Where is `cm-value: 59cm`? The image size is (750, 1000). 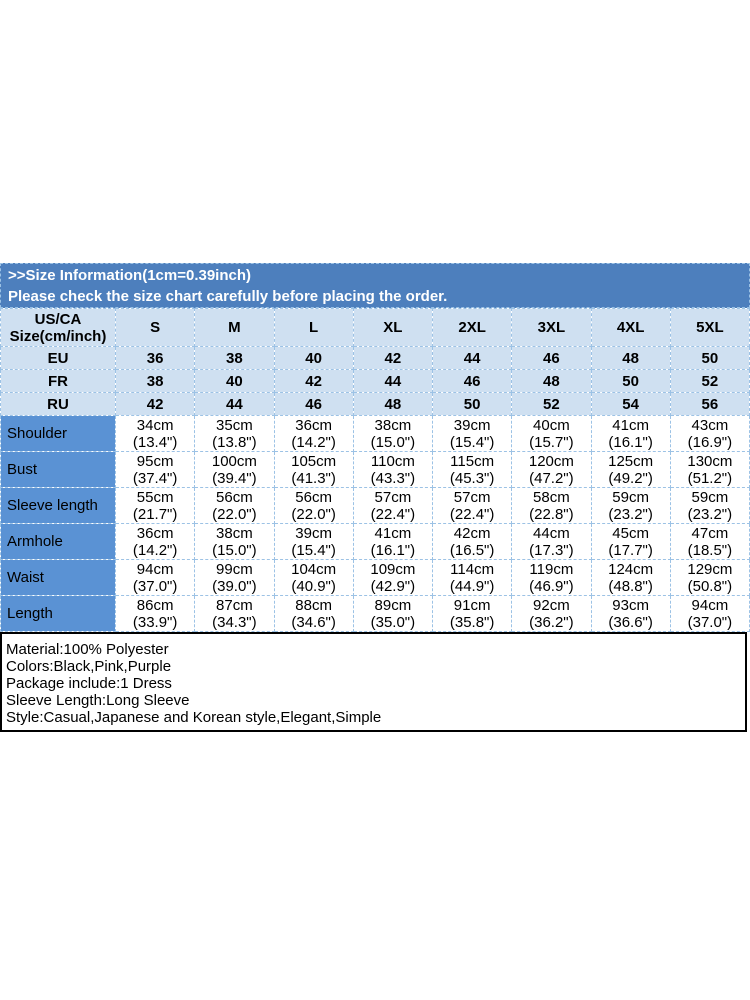 cm-value: 59cm is located at coordinates (710, 497).